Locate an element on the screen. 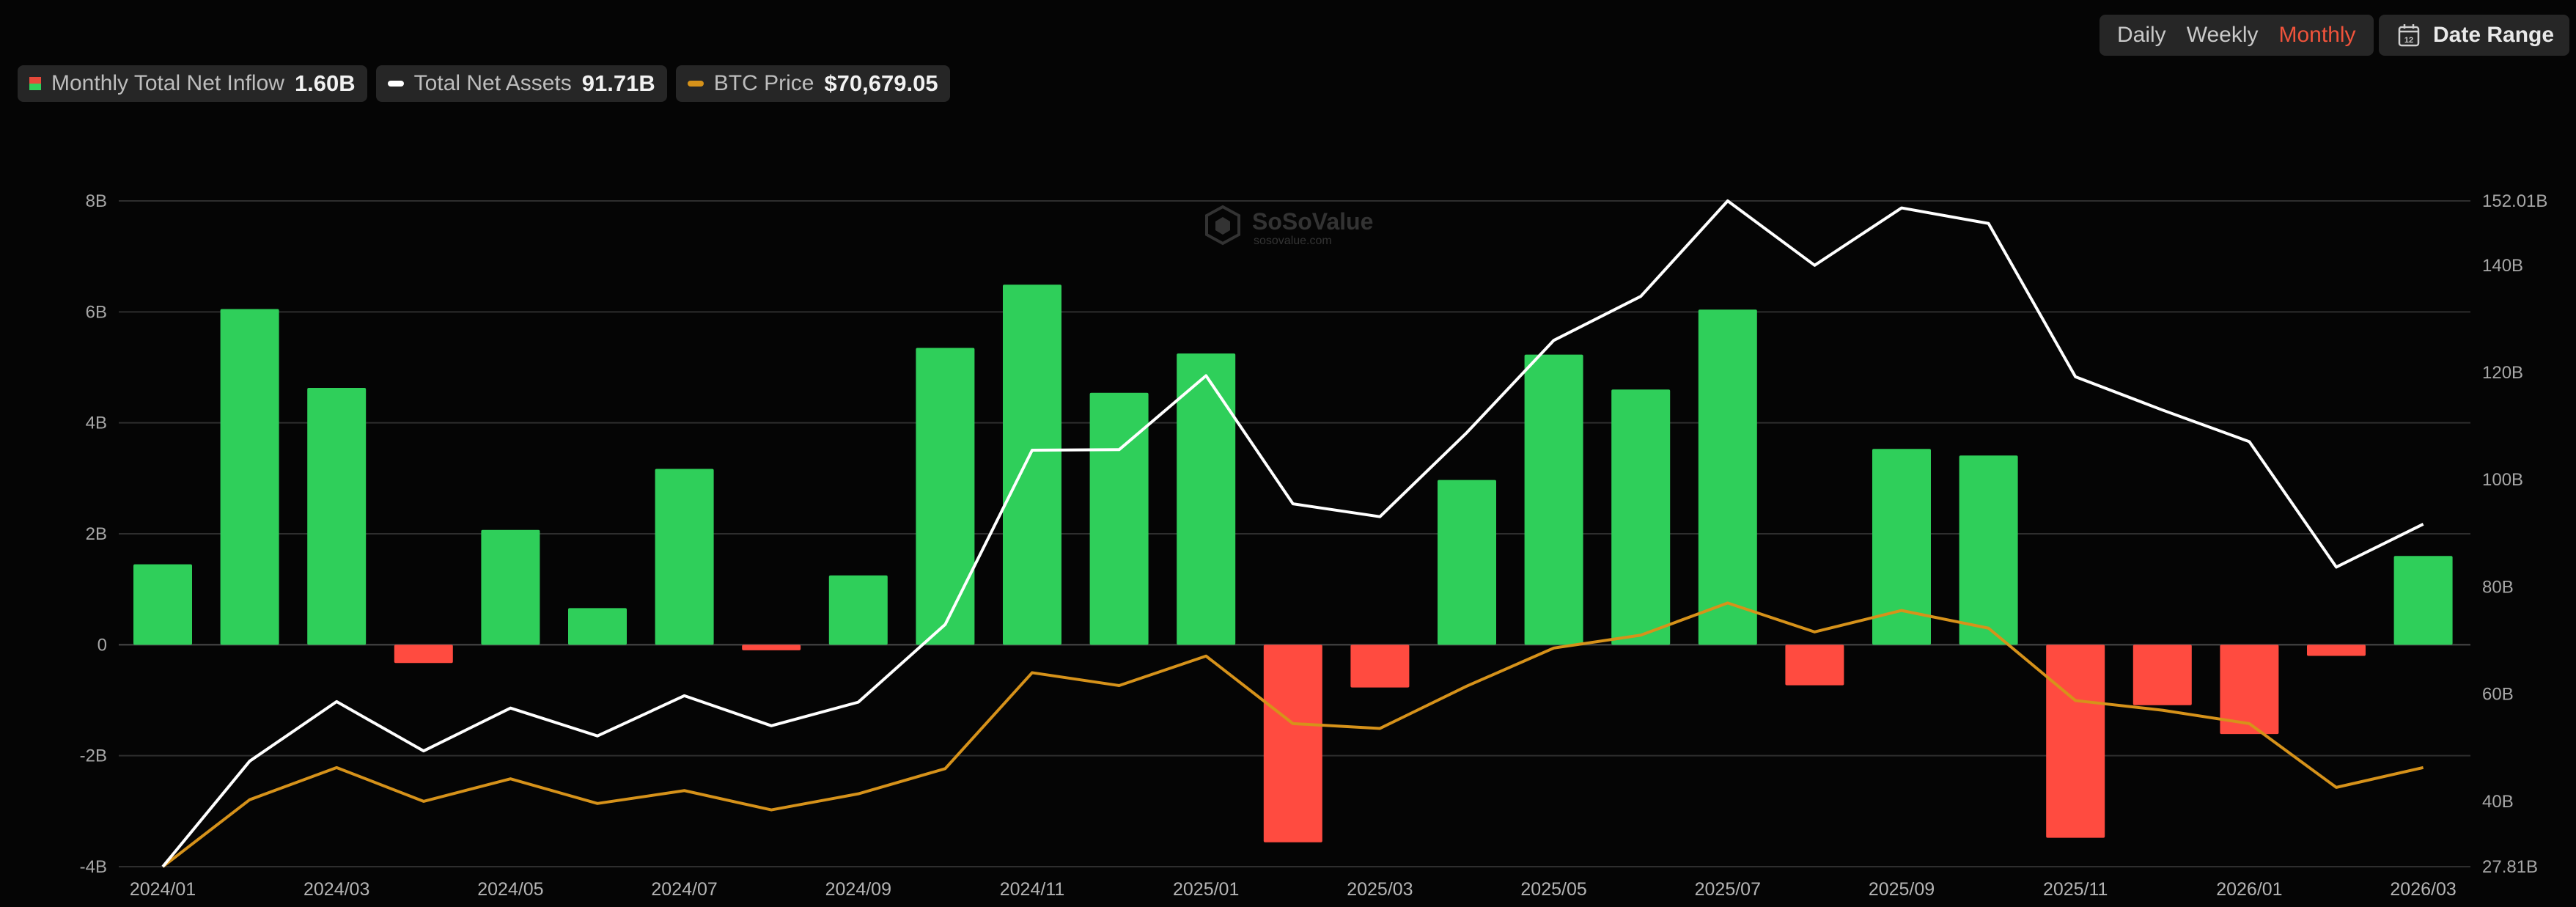  left-axis-tick: 6B is located at coordinates (96, 312).